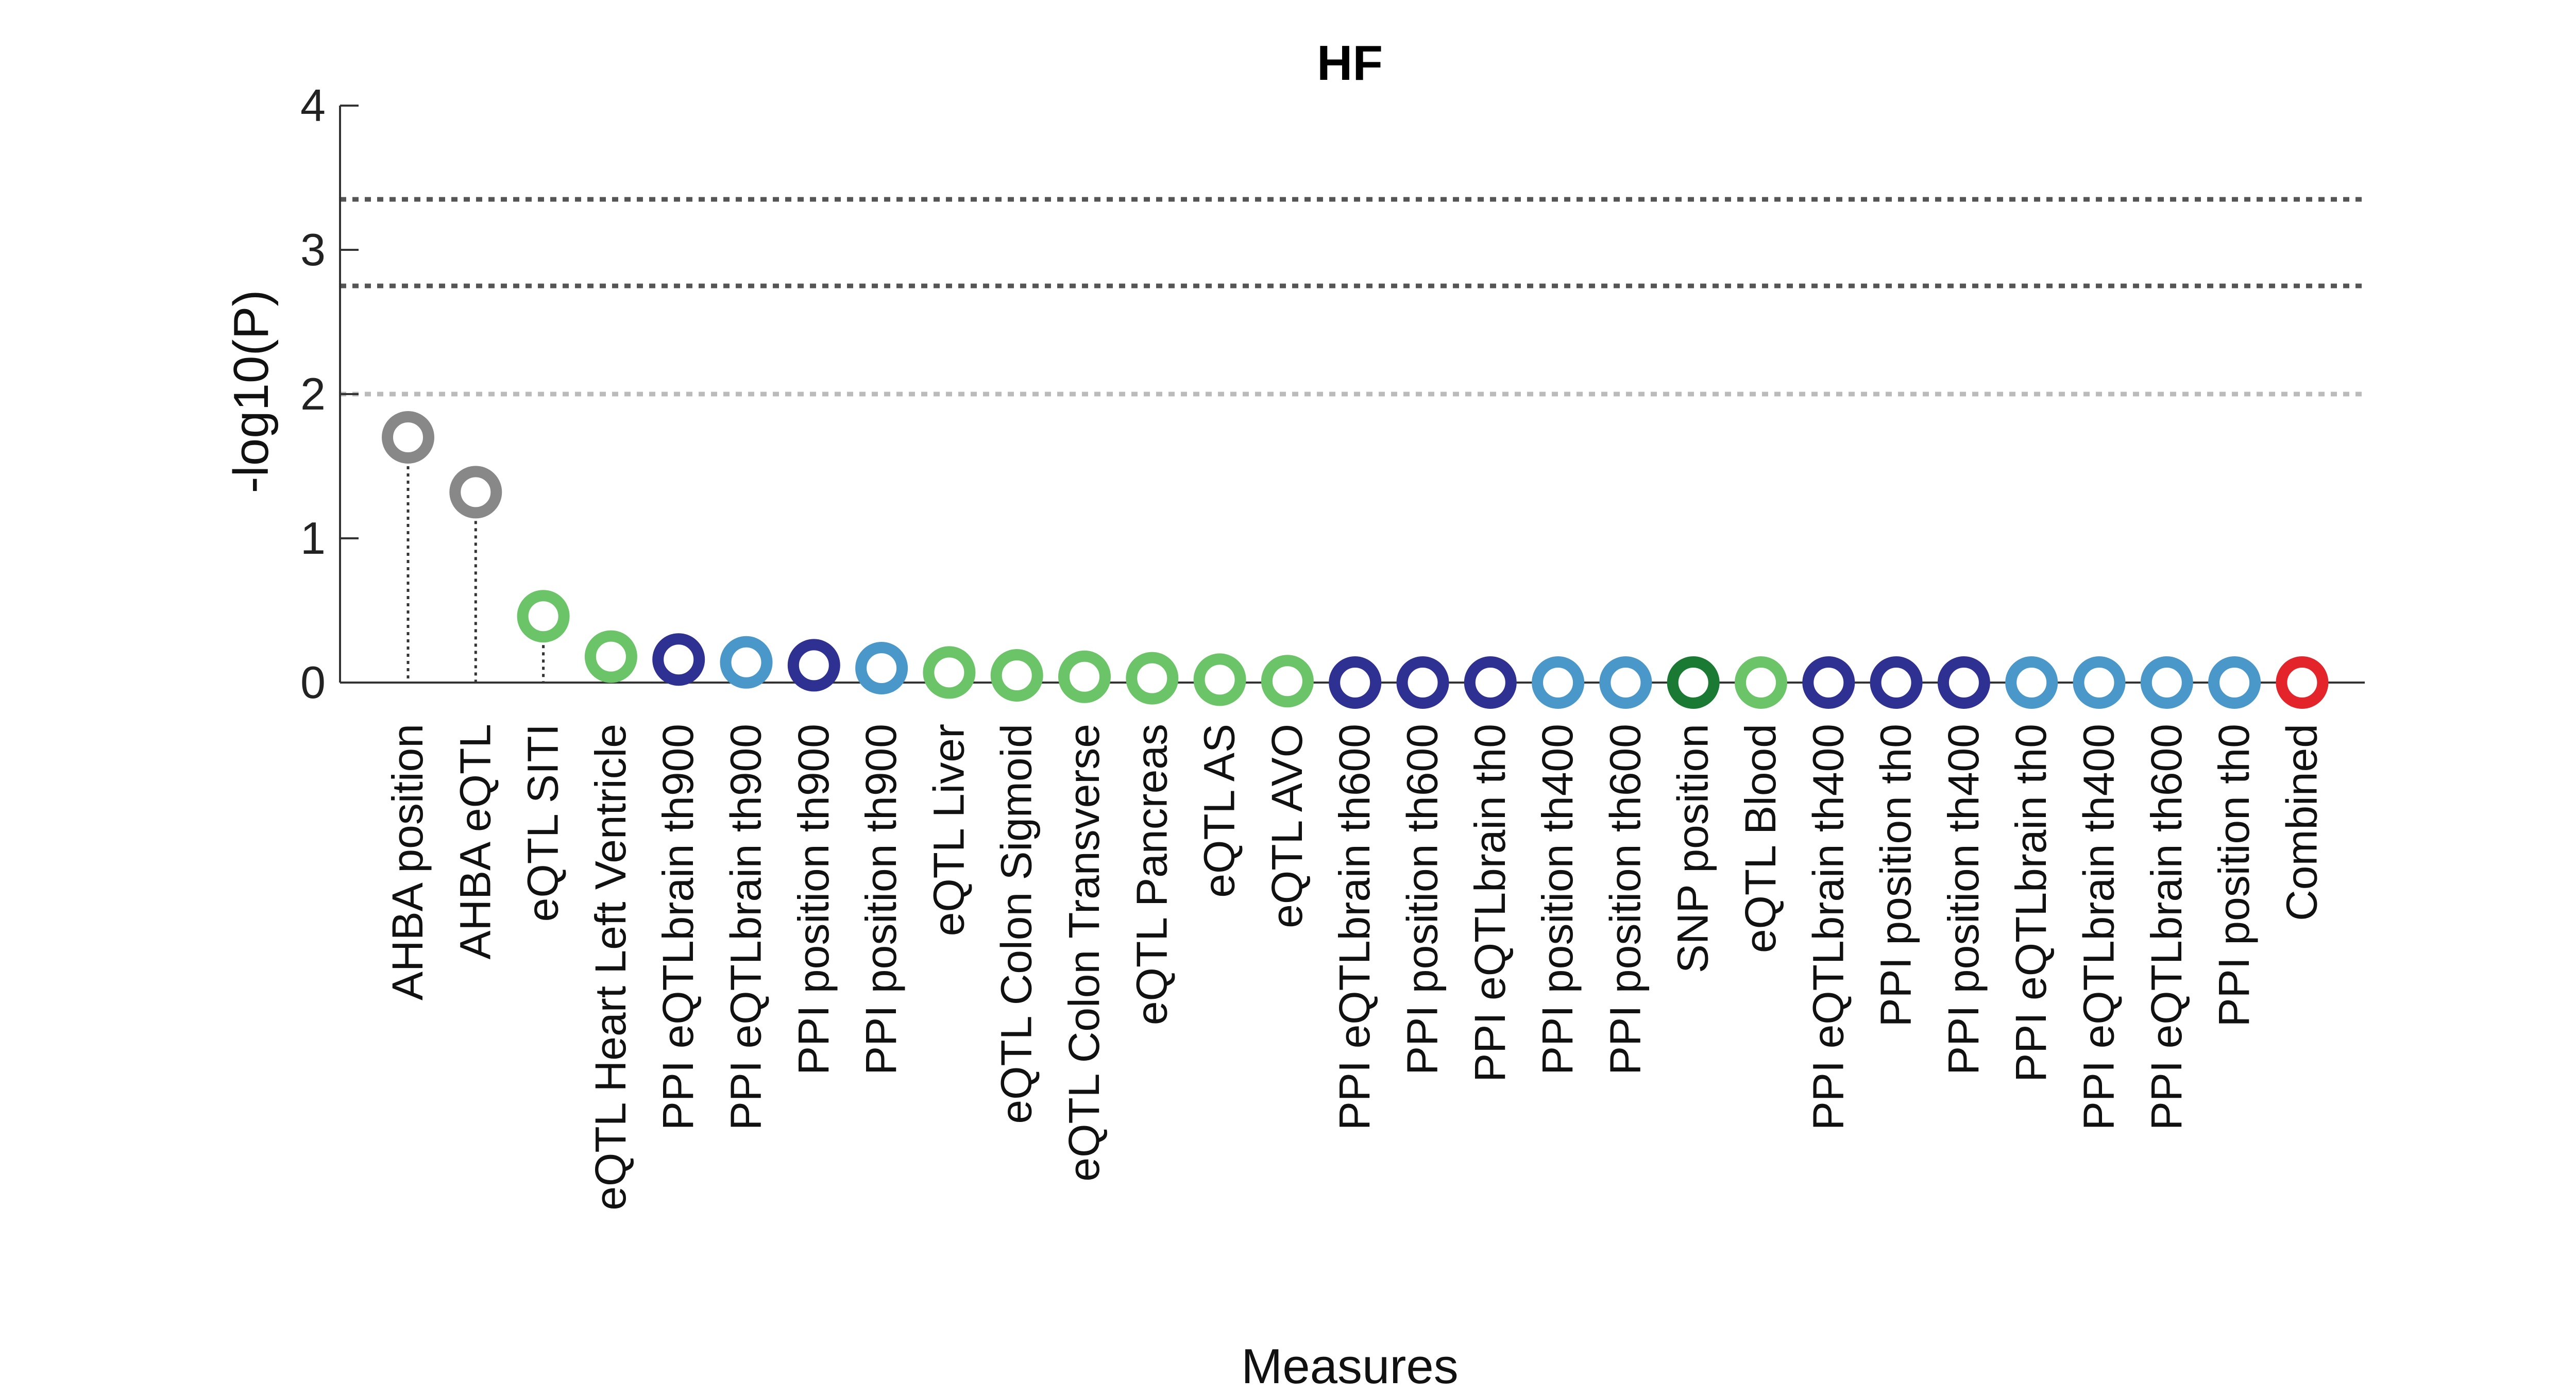  What do you see at coordinates (1219, 811) in the screenshot?
I see `category-label: eQTL AS` at bounding box center [1219, 811].